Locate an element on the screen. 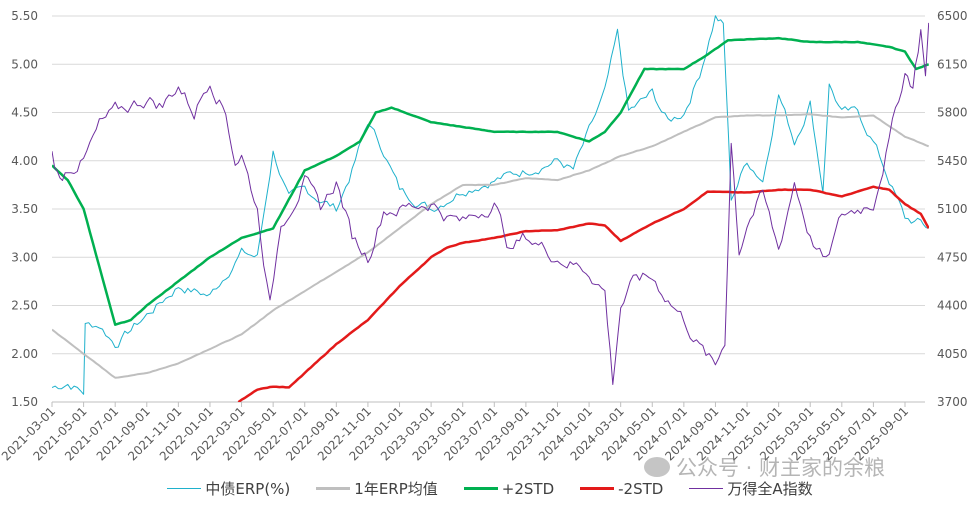 The image size is (980, 506). legend-item: 中债ERP(%) is located at coordinates (228, 488).